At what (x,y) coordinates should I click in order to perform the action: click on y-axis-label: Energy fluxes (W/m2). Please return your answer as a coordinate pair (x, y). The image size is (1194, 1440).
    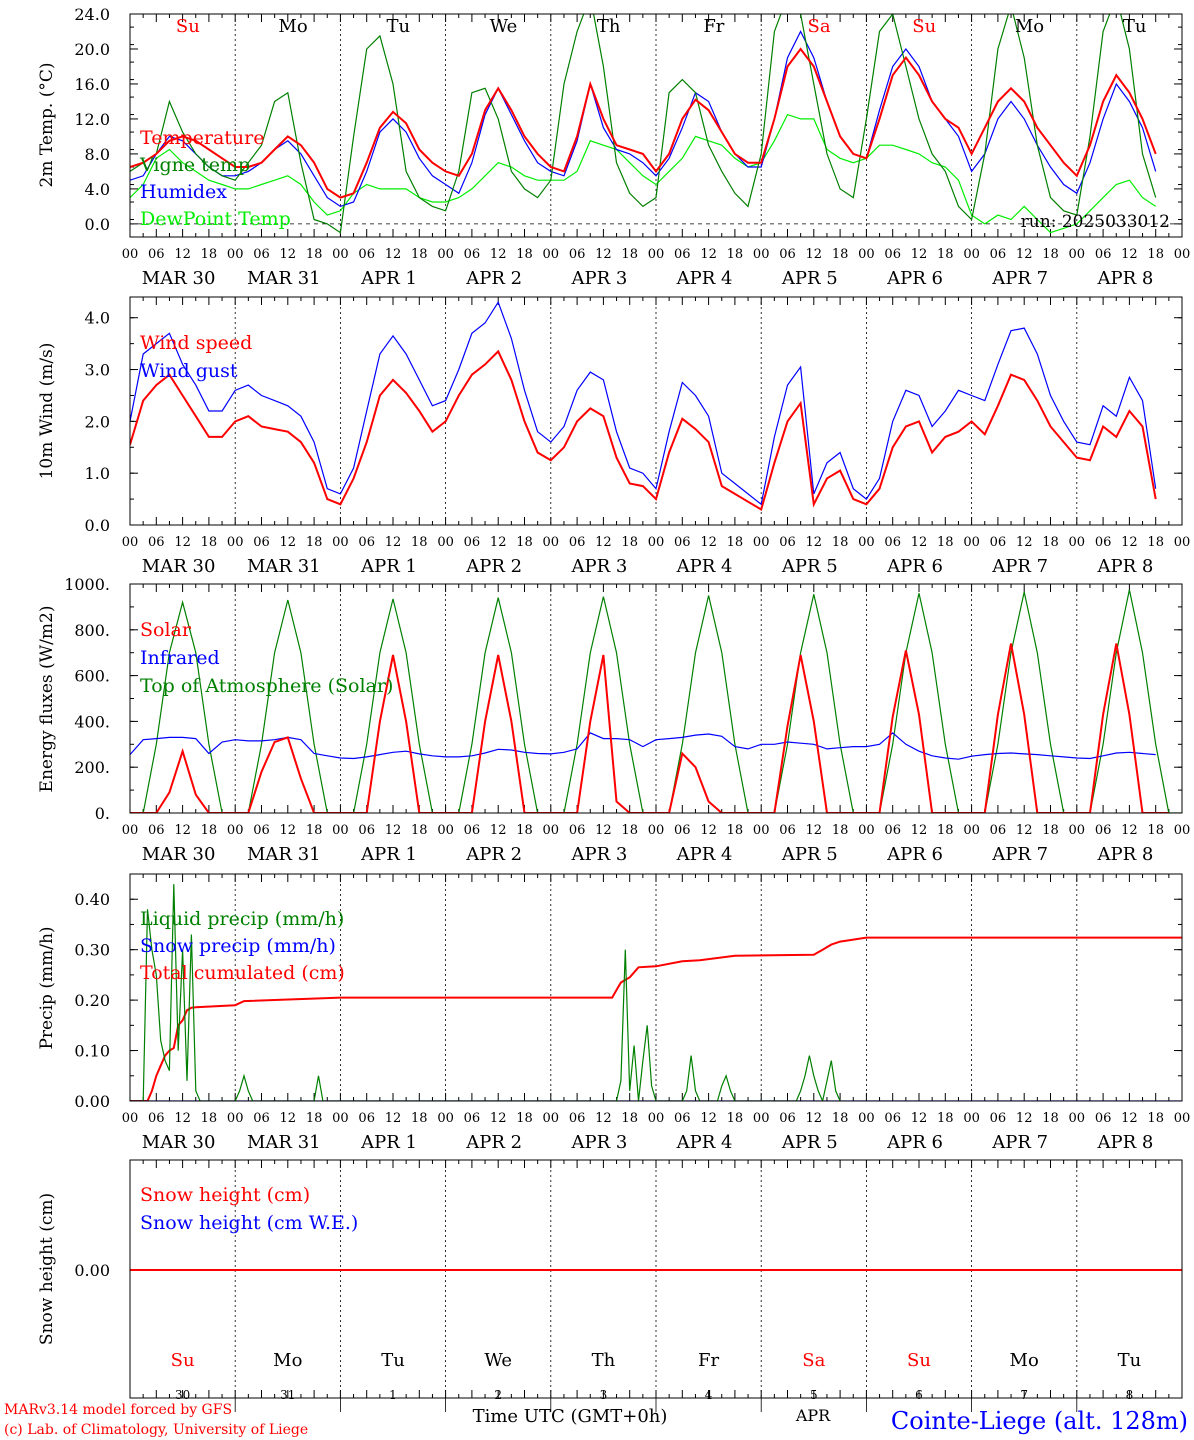
    Looking at the image, I should click on (47, 699).